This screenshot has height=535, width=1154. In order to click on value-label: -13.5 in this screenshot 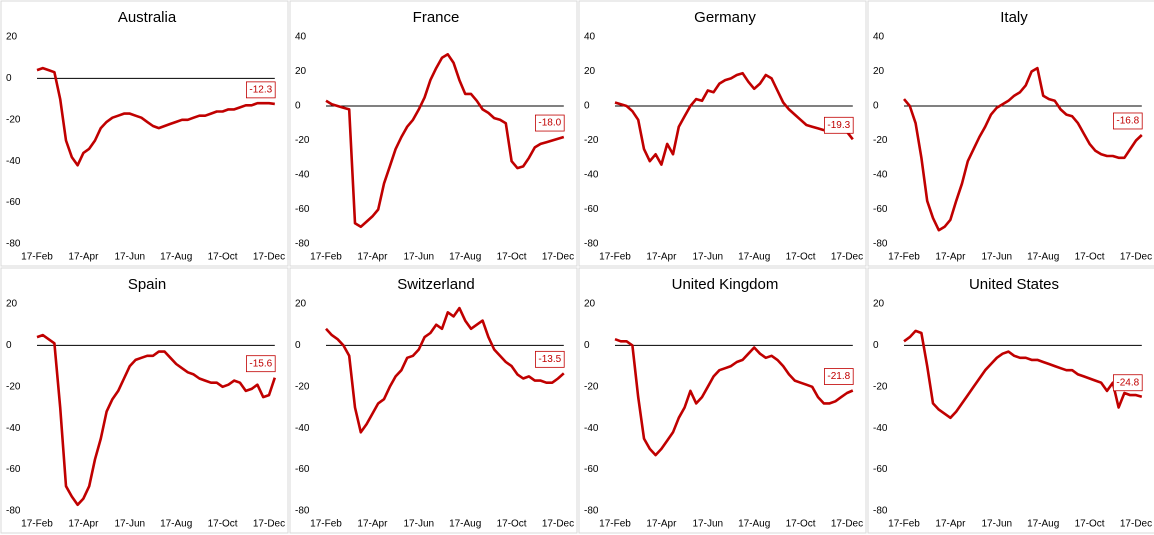, I will do `click(549, 359)`.